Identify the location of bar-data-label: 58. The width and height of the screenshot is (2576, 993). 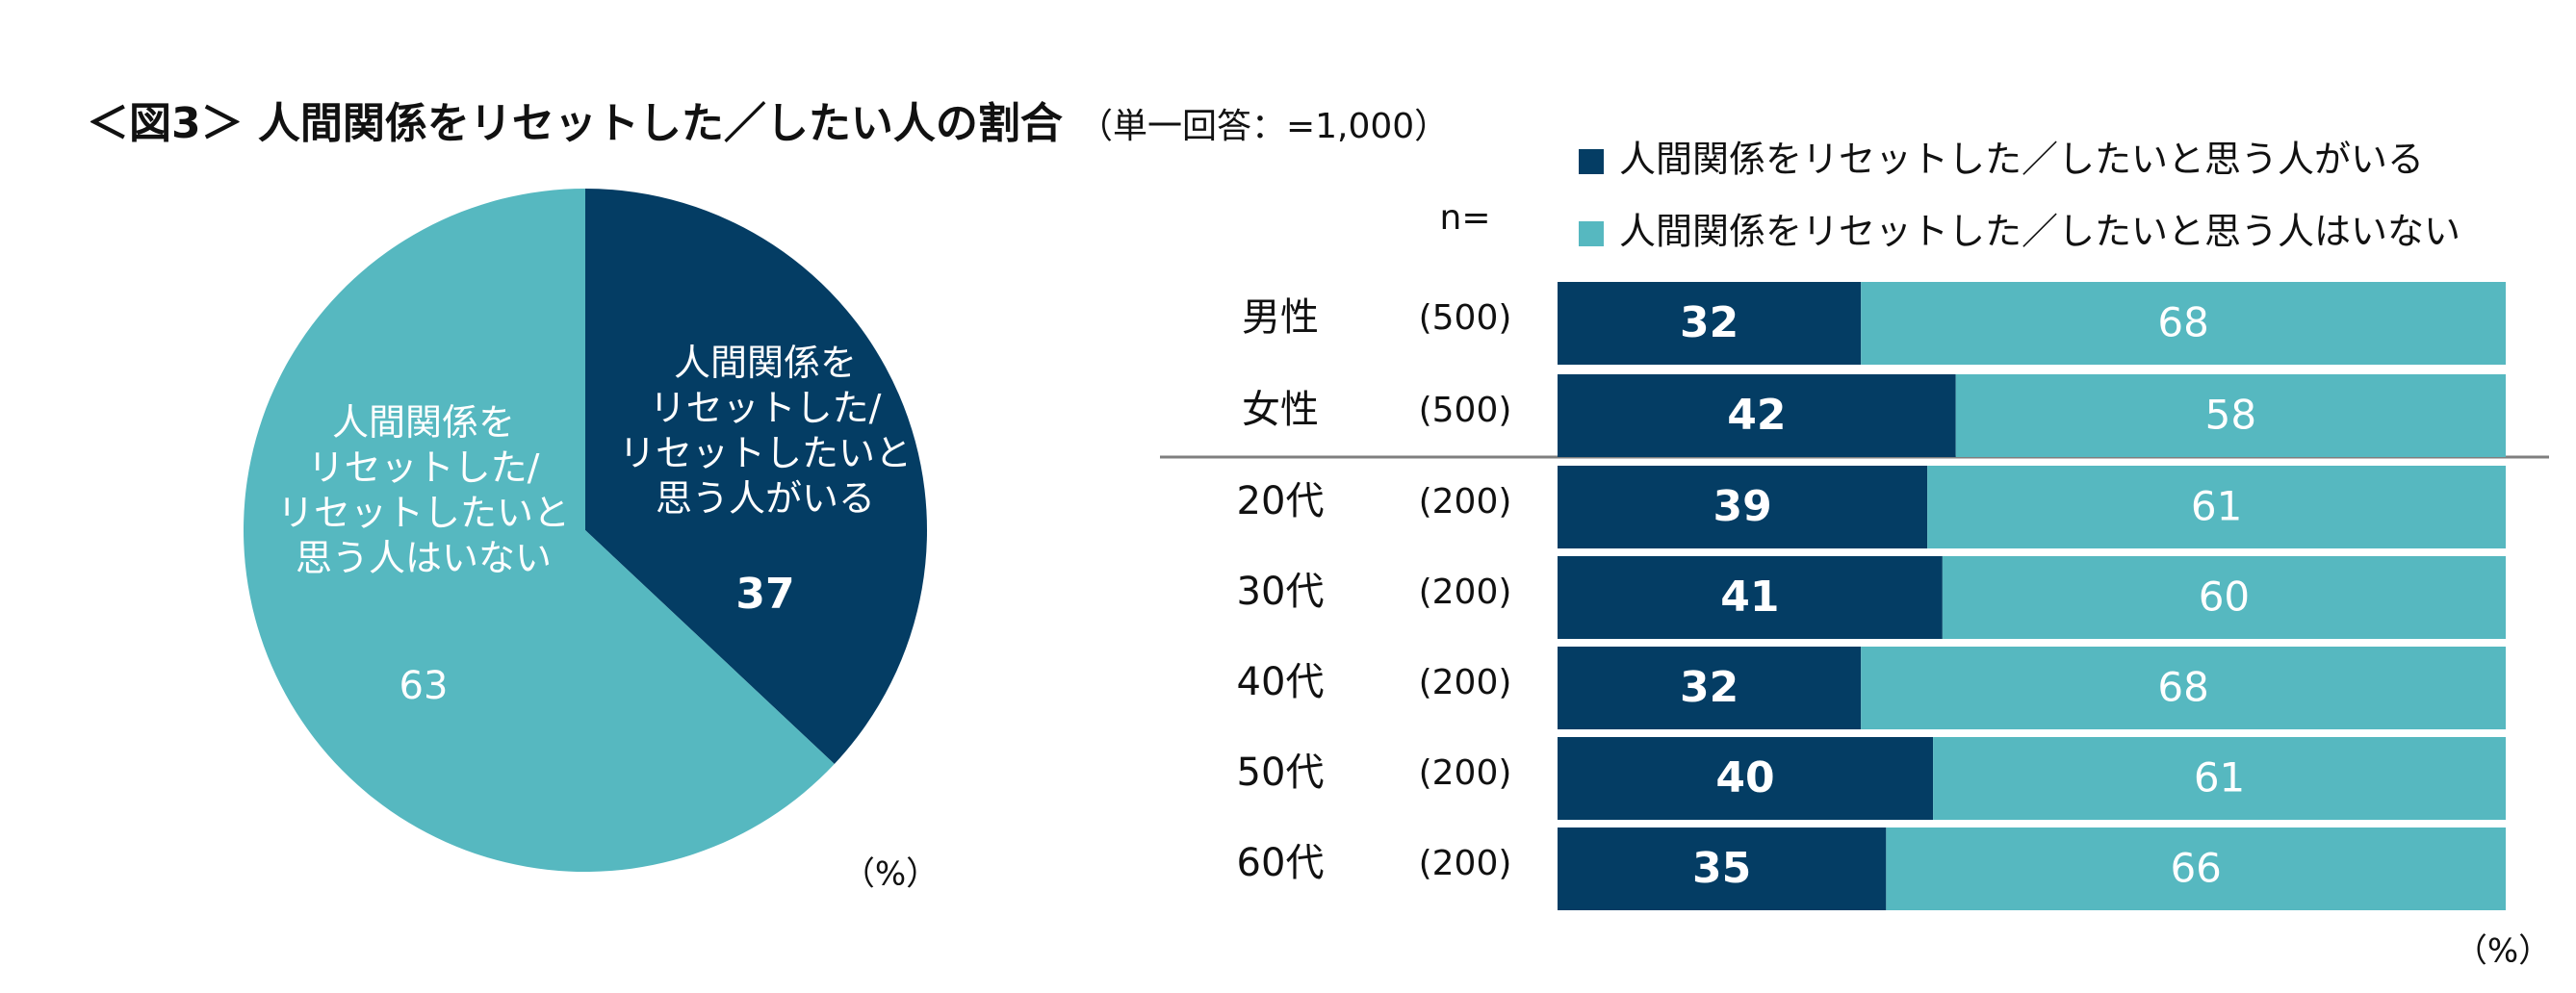
(2231, 415).